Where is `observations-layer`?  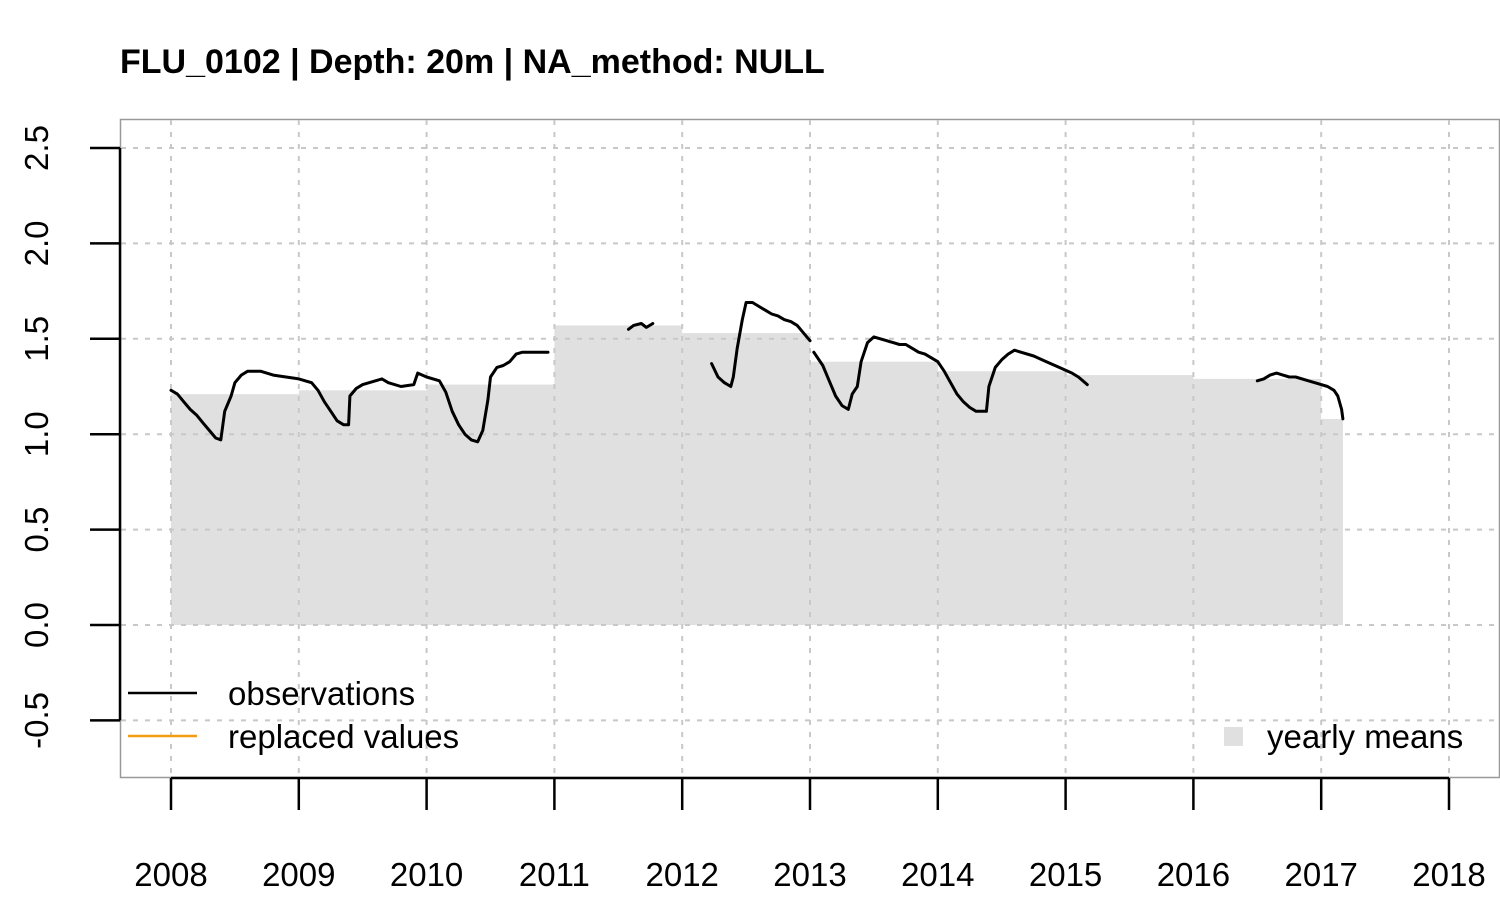
observations-layer is located at coordinates (757, 372).